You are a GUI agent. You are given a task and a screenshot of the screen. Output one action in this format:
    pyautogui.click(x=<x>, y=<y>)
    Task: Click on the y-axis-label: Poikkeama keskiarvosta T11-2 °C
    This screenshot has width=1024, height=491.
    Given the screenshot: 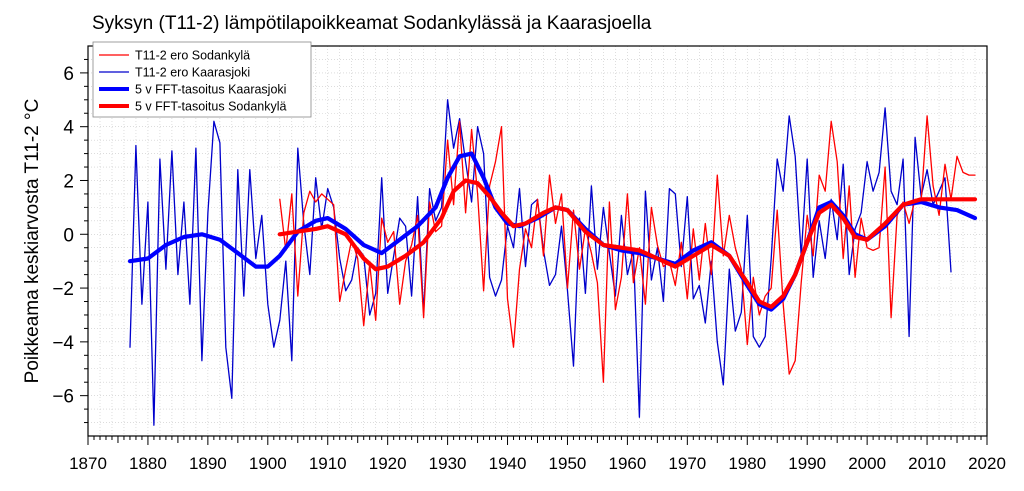 What is the action you would take?
    pyautogui.click(x=32, y=241)
    